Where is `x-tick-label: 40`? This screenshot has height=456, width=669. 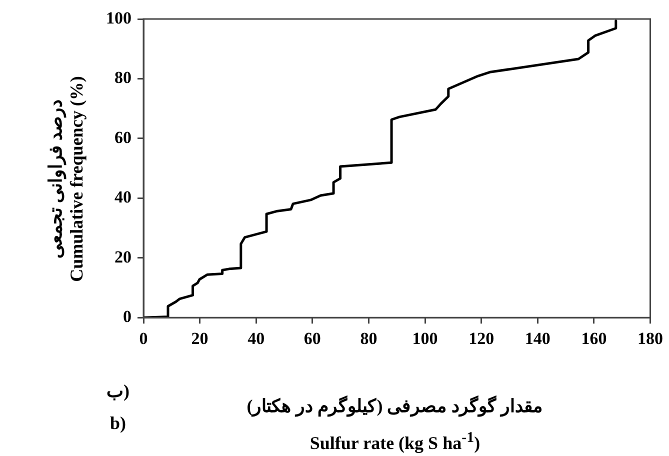
x-tick-label: 40 is located at coordinates (256, 338).